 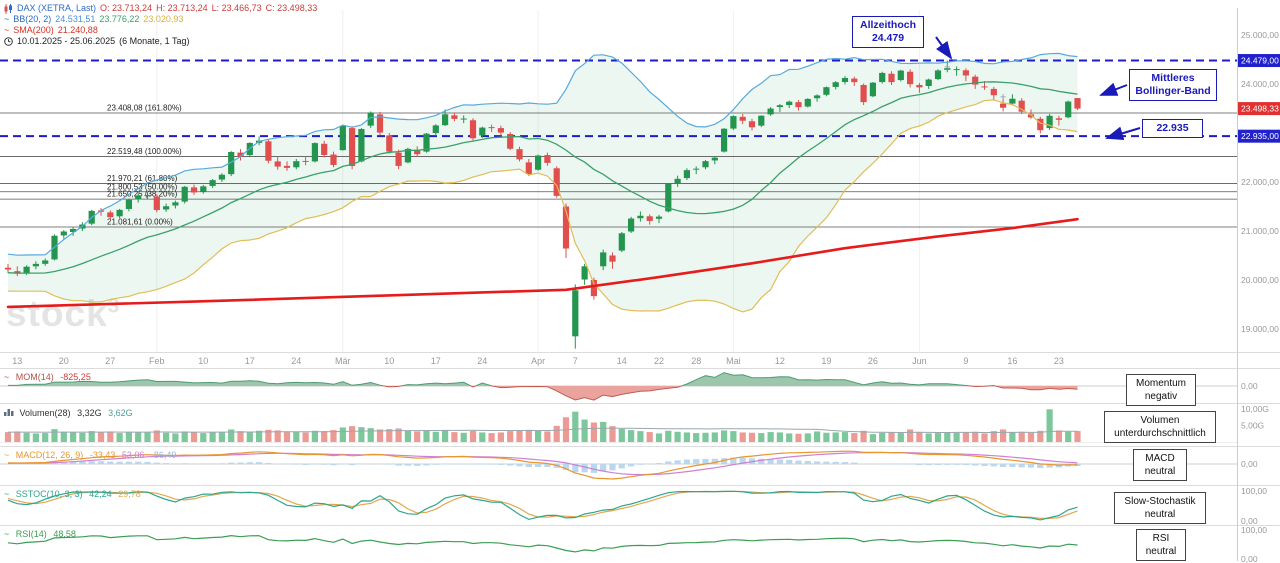 What do you see at coordinates (75, 377) in the screenshot?
I see `momentum-value: -825,25` at bounding box center [75, 377].